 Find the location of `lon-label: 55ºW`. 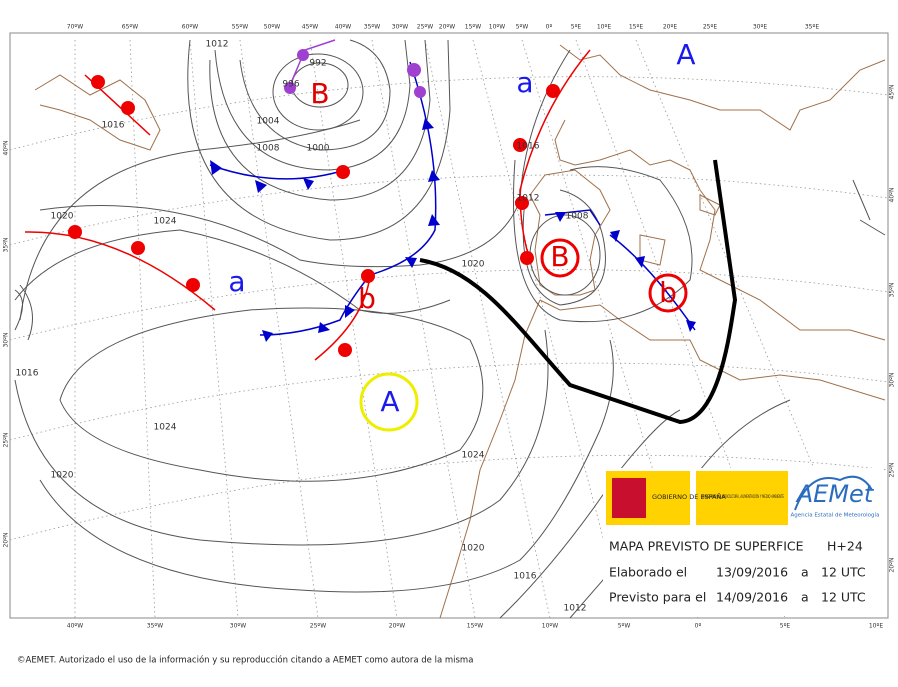

lon-label: 55ºW is located at coordinates (240, 27).